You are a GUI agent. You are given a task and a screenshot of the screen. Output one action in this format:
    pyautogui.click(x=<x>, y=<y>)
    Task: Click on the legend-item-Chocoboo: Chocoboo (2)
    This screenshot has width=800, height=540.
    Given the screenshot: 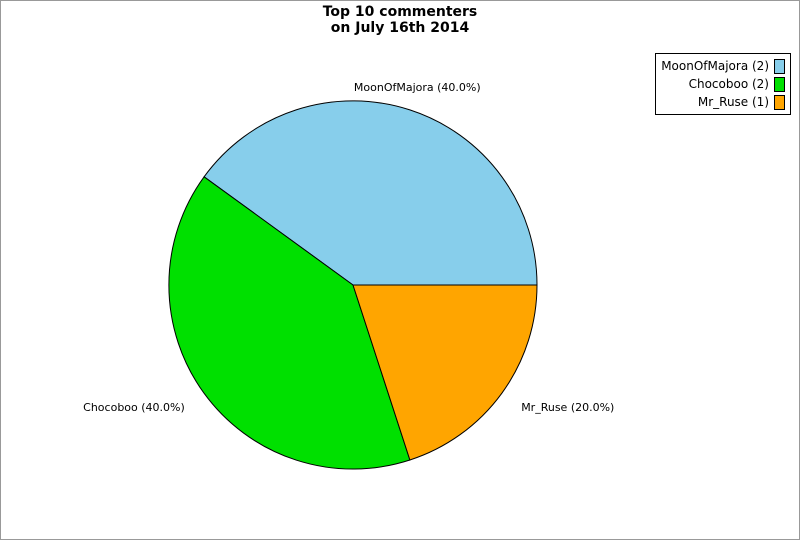 What is the action you would take?
    pyautogui.click(x=723, y=84)
    